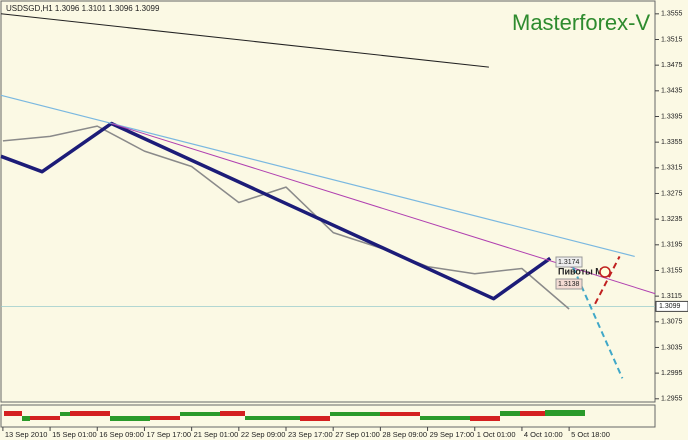 This screenshot has height=440, width=688. I want to click on y-tick-label: 1.3235, so click(672, 219).